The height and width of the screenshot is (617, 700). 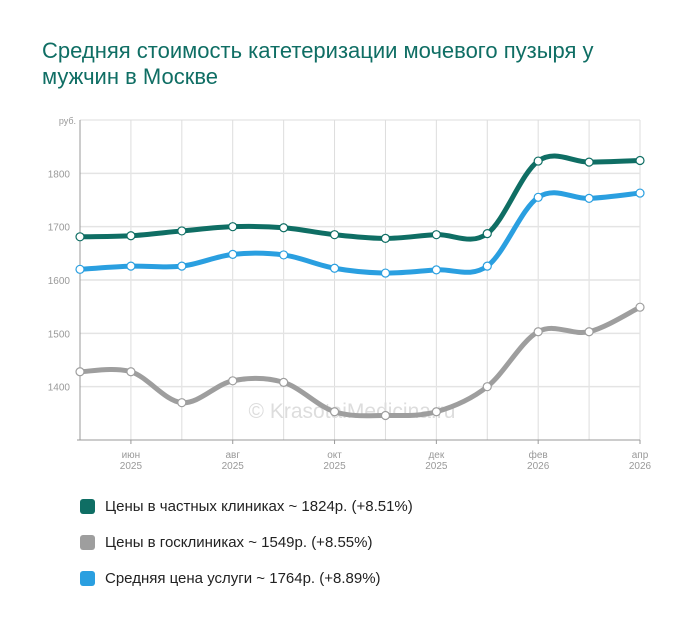 What do you see at coordinates (334, 455) in the screenshot?
I see `x-tick-month: окт` at bounding box center [334, 455].